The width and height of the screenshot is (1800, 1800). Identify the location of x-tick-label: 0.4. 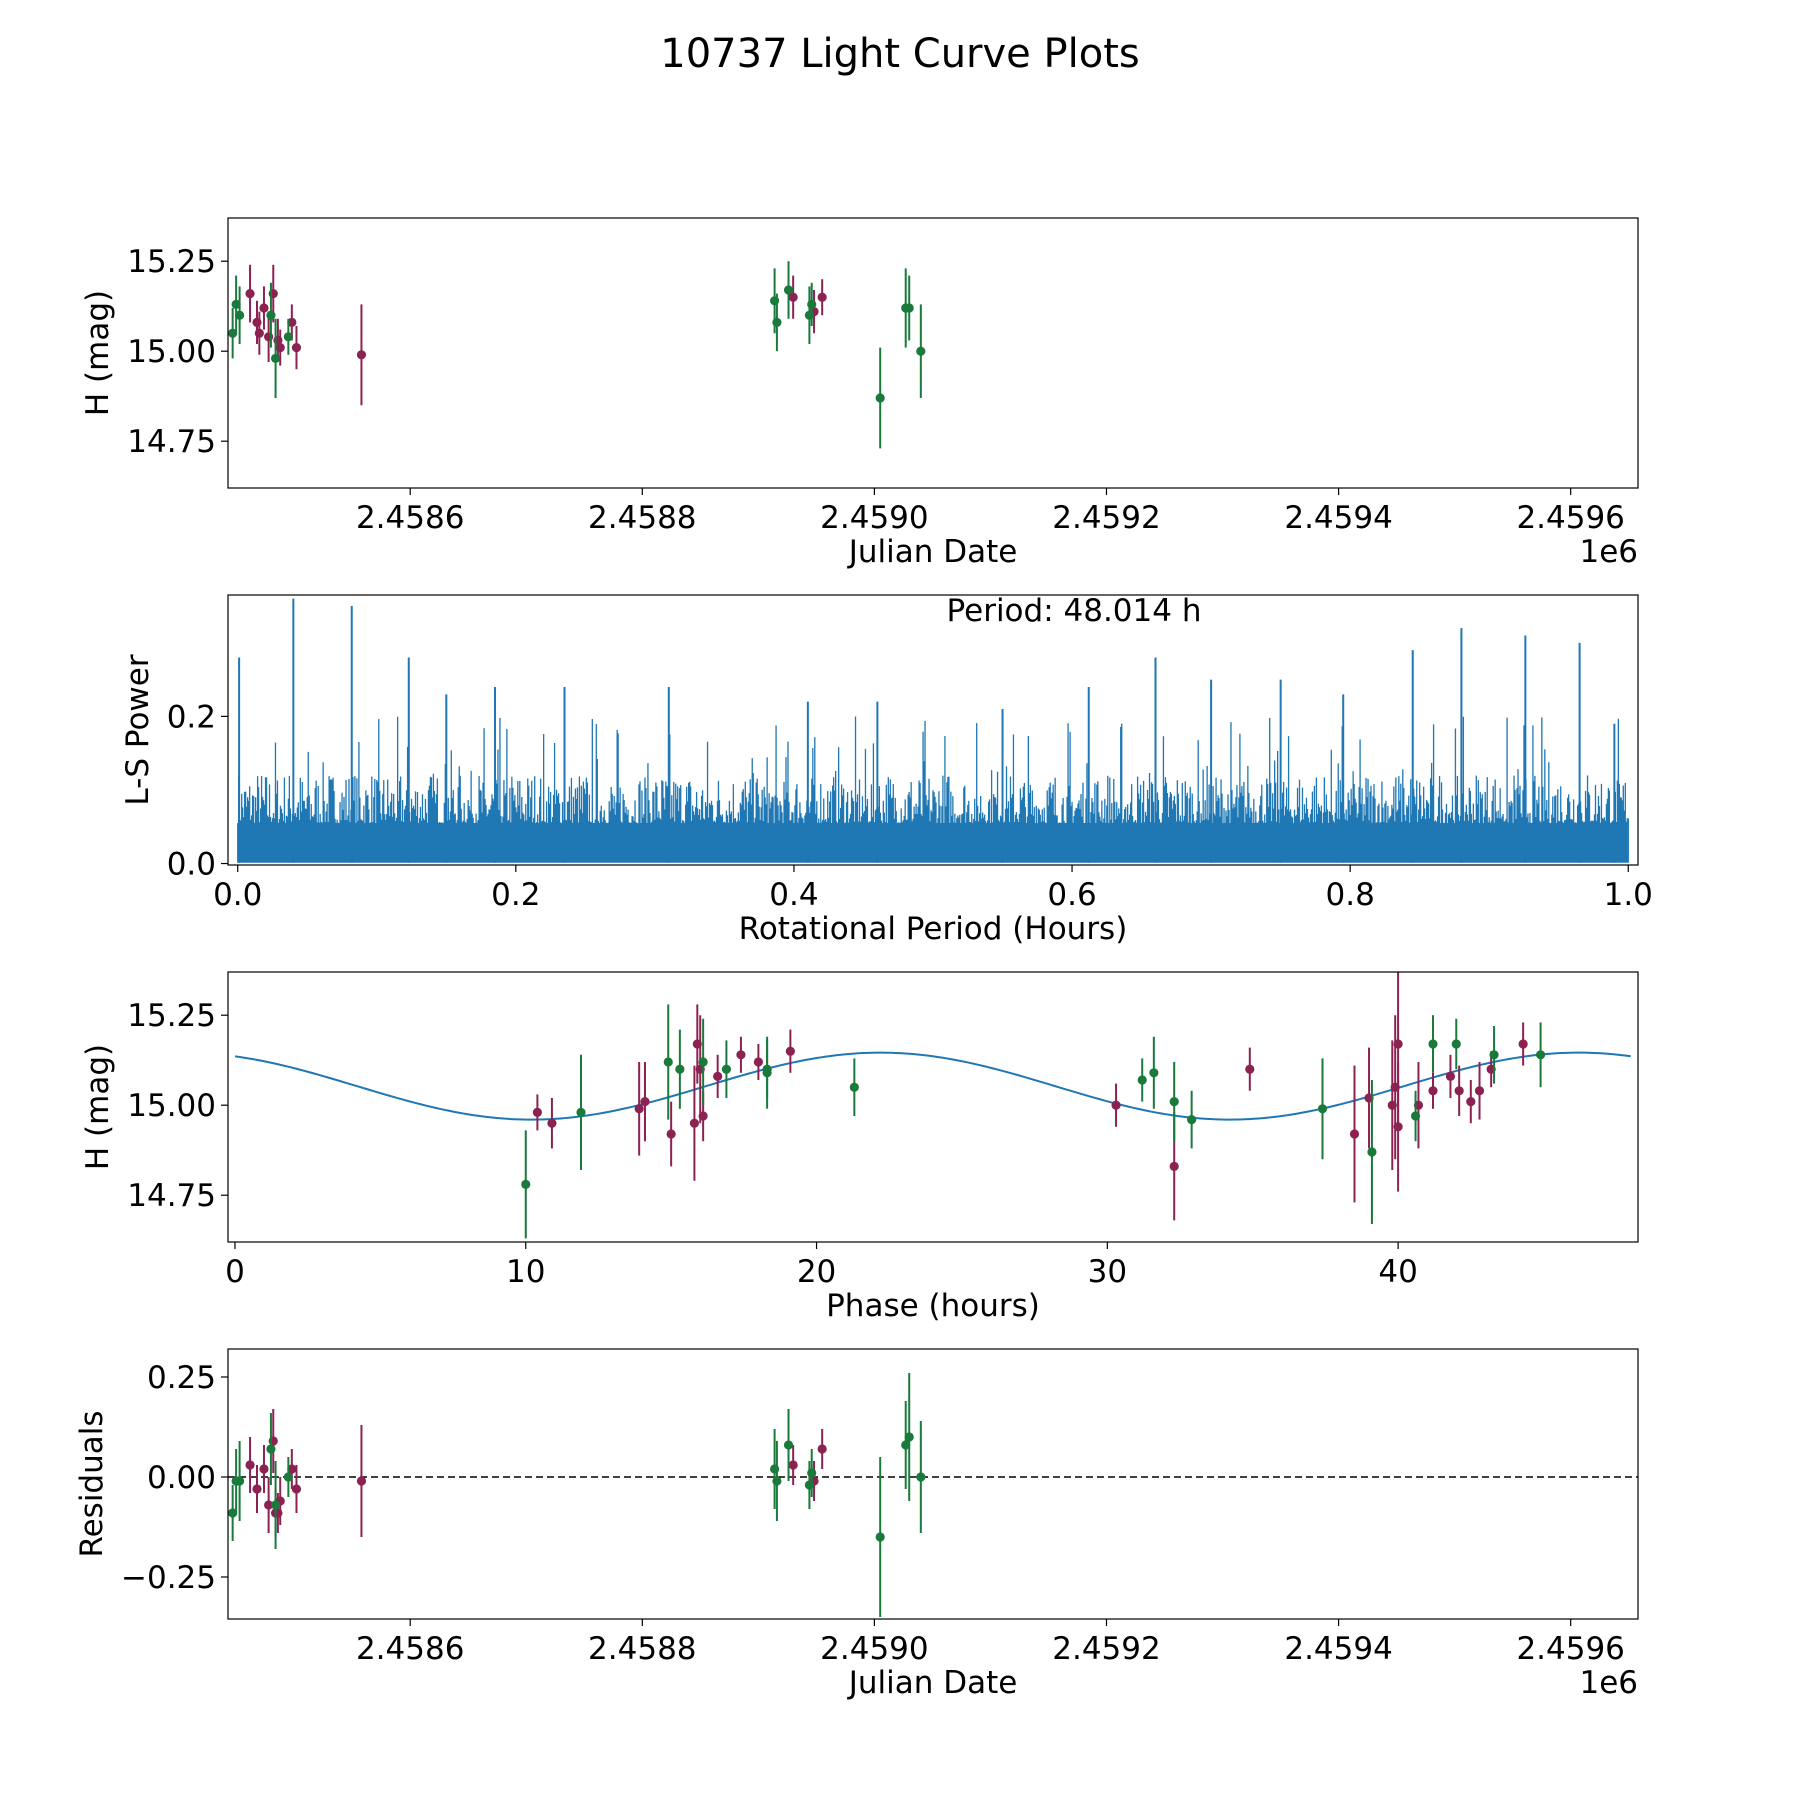
(793, 895).